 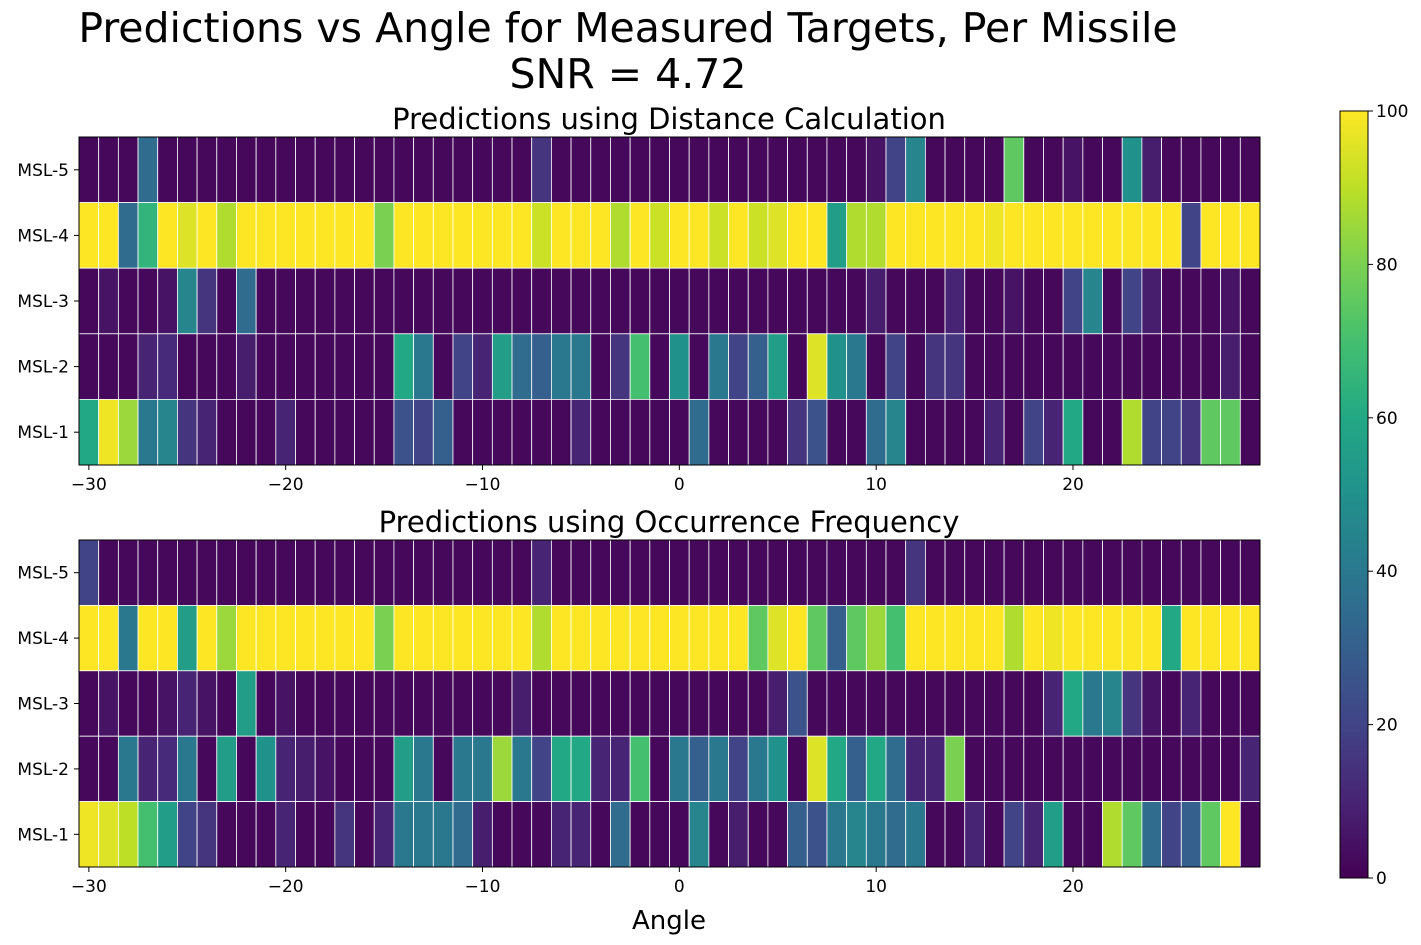 What do you see at coordinates (1387, 572) in the screenshot?
I see `colorbar-tick-label: 40` at bounding box center [1387, 572].